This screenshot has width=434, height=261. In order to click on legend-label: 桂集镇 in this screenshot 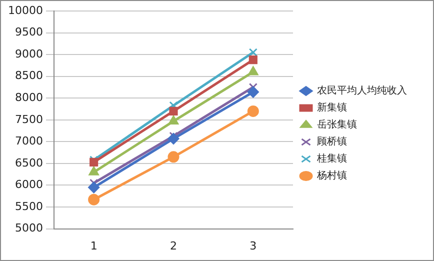, I will do `click(331, 158)`.